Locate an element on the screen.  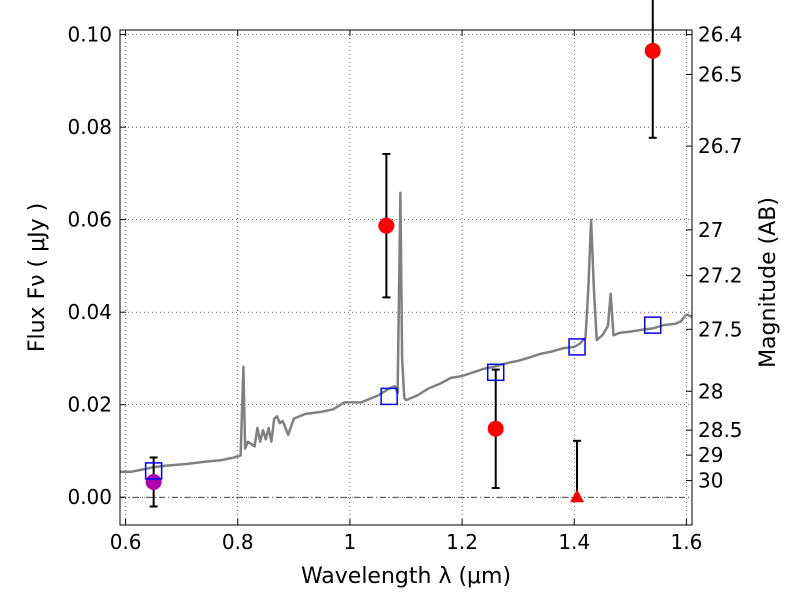
magnitude-tick-label: 26.5 is located at coordinates (720, 74).